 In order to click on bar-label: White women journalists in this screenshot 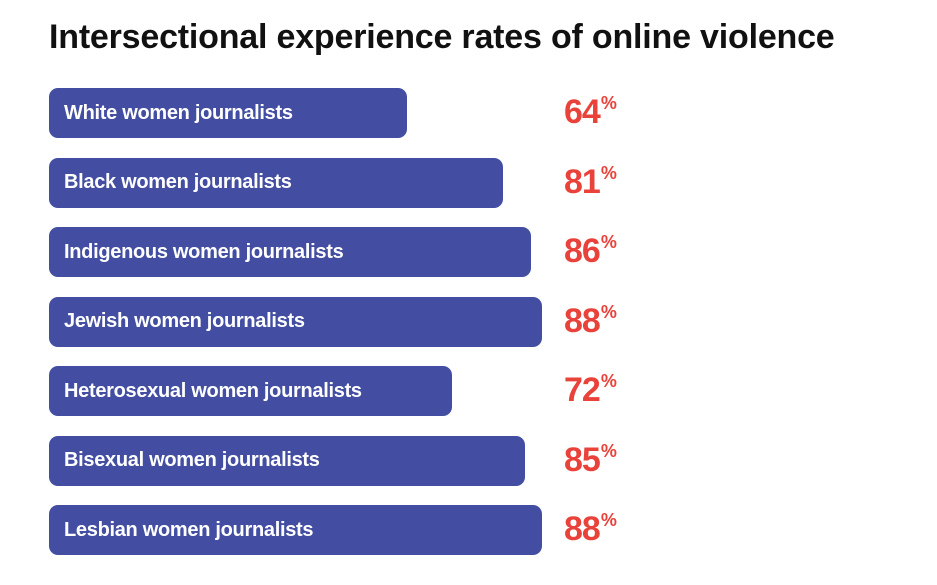, I will do `click(178, 112)`.